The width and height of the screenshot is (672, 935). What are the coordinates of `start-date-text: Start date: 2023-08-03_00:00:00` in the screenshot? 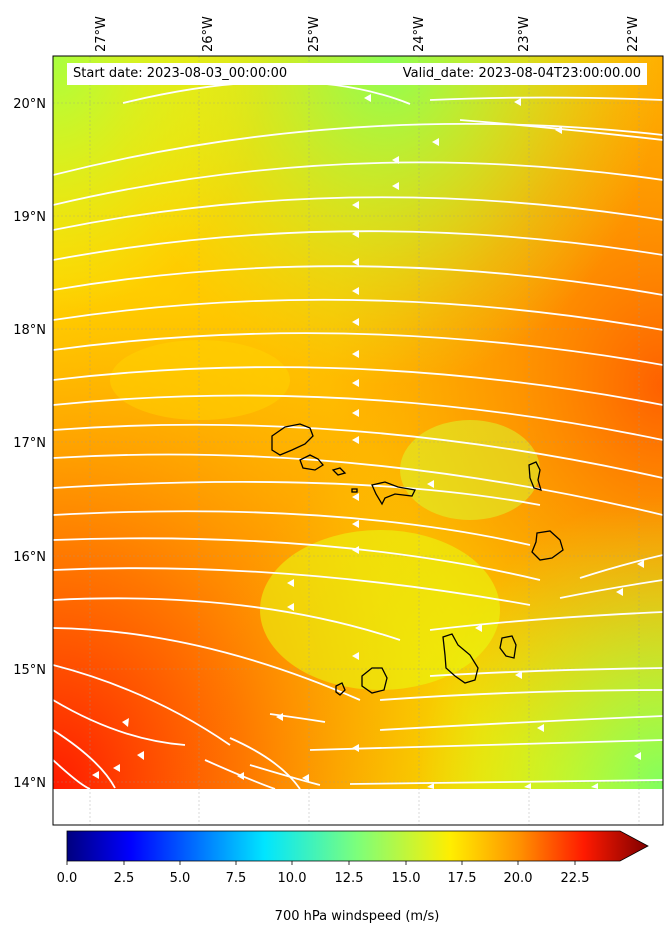 It's located at (180, 73).